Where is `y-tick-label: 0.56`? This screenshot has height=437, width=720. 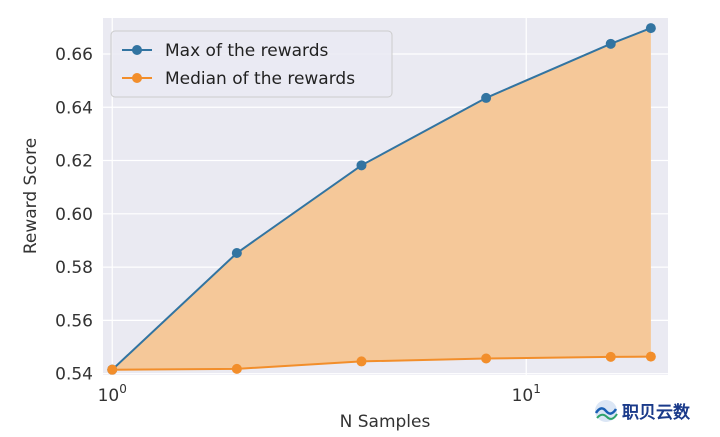
y-tick-label: 0.56 is located at coordinates (74, 321).